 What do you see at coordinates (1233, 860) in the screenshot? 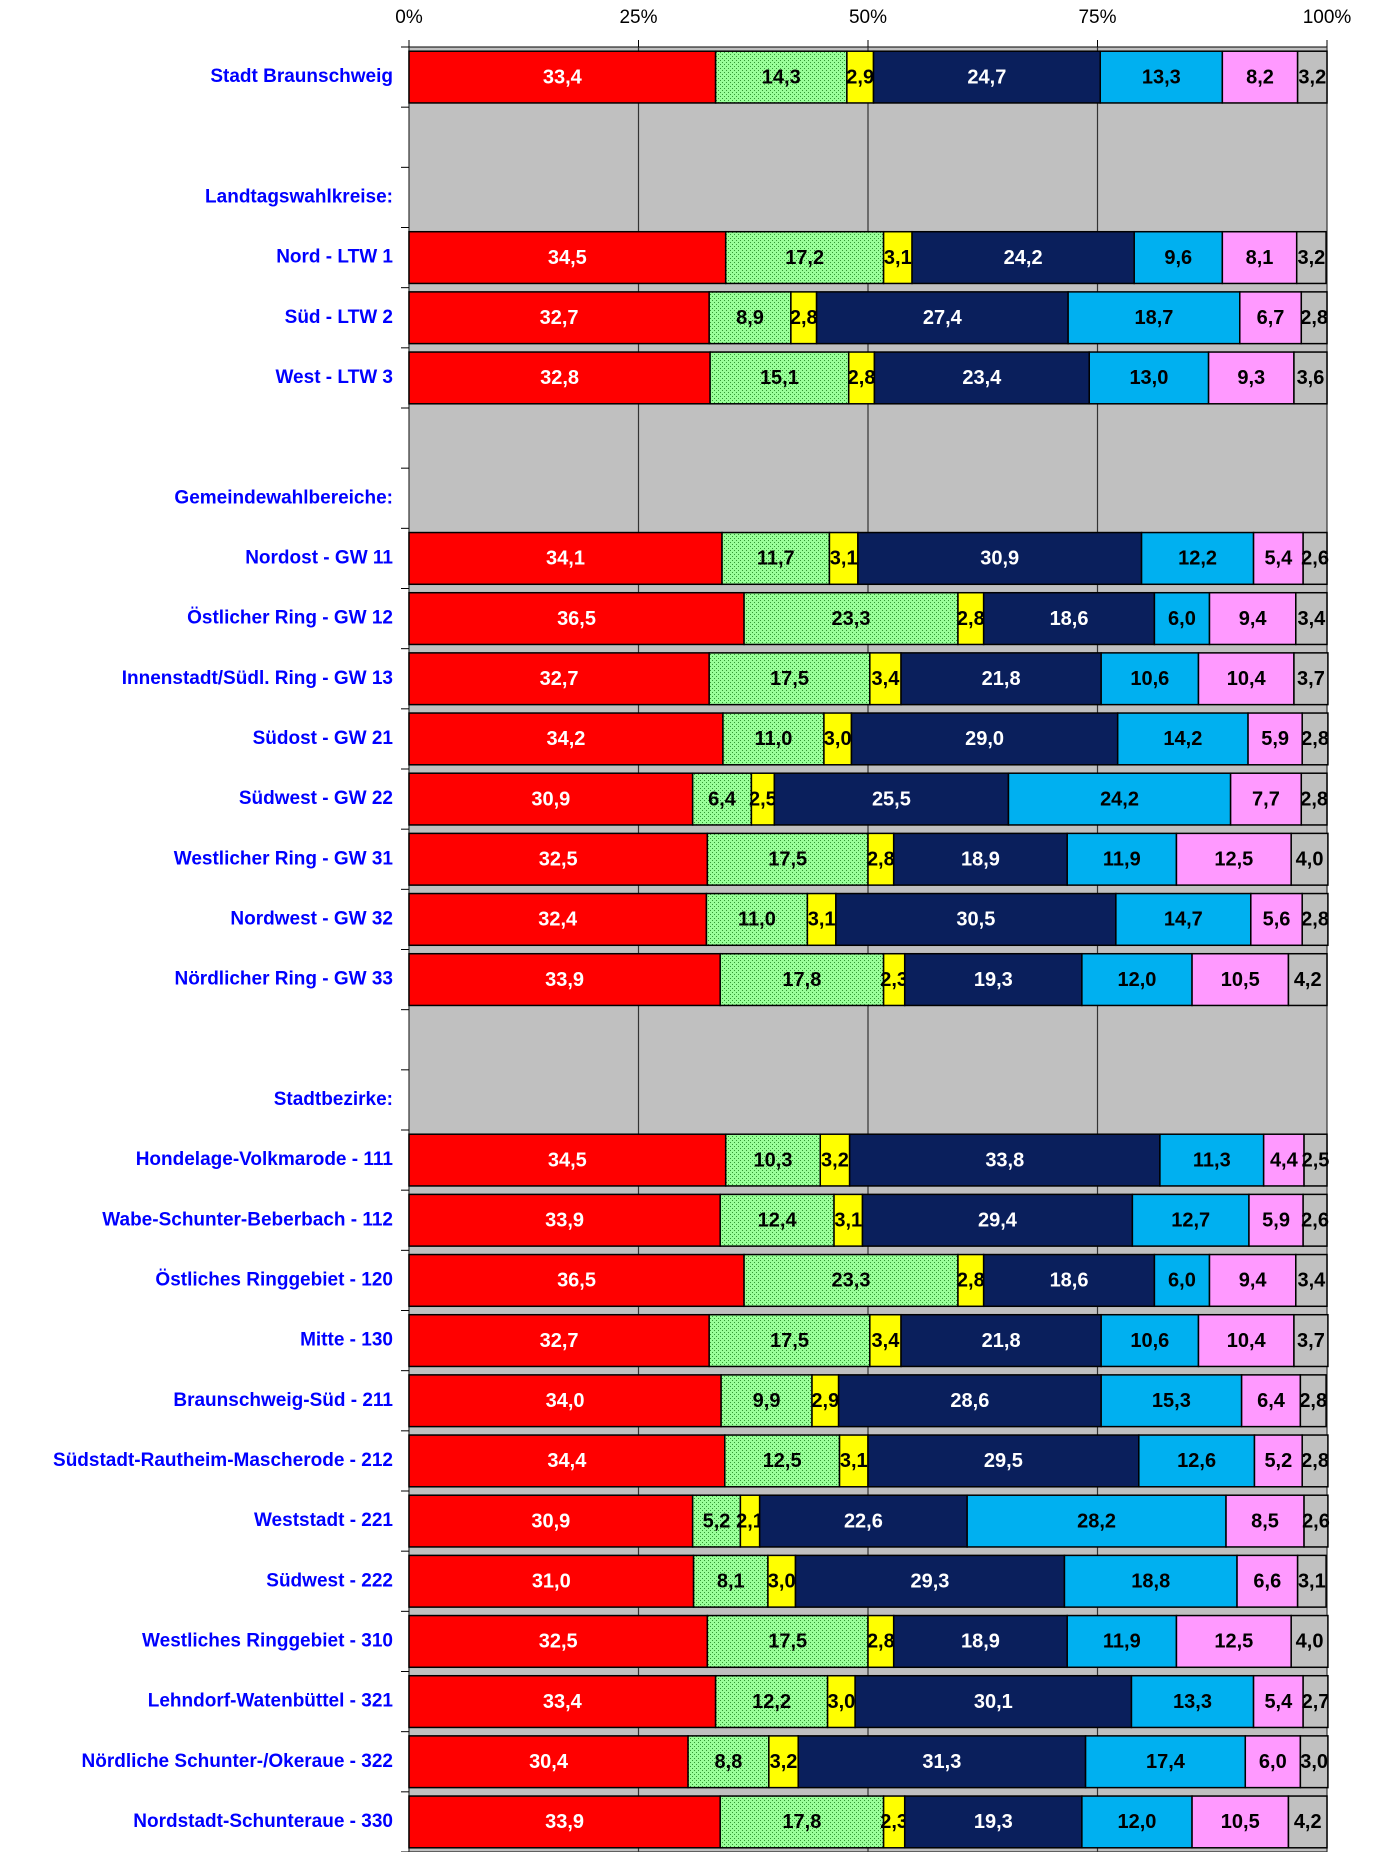
I see `value-label: 12,5` at bounding box center [1233, 860].